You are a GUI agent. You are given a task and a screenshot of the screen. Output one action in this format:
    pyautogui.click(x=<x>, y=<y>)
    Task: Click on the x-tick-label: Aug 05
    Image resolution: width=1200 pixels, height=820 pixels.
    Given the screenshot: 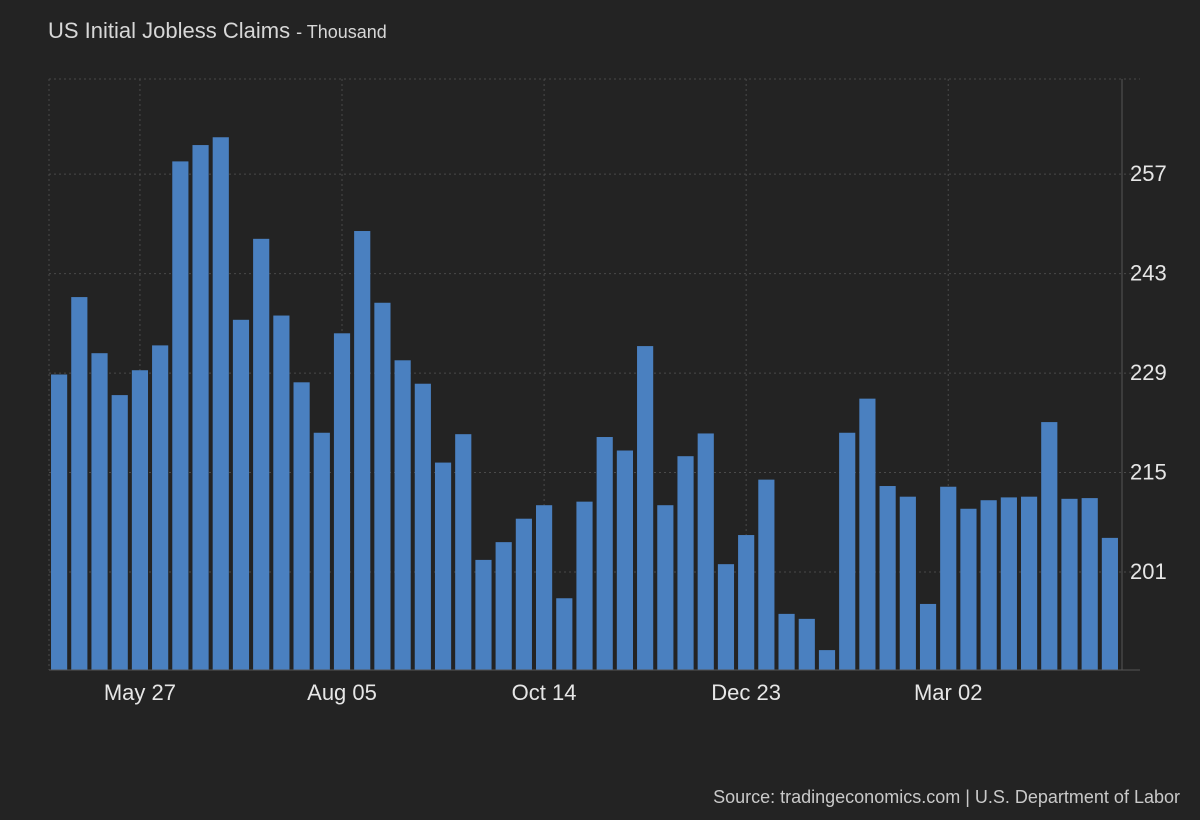 What is the action you would take?
    pyautogui.click(x=342, y=692)
    